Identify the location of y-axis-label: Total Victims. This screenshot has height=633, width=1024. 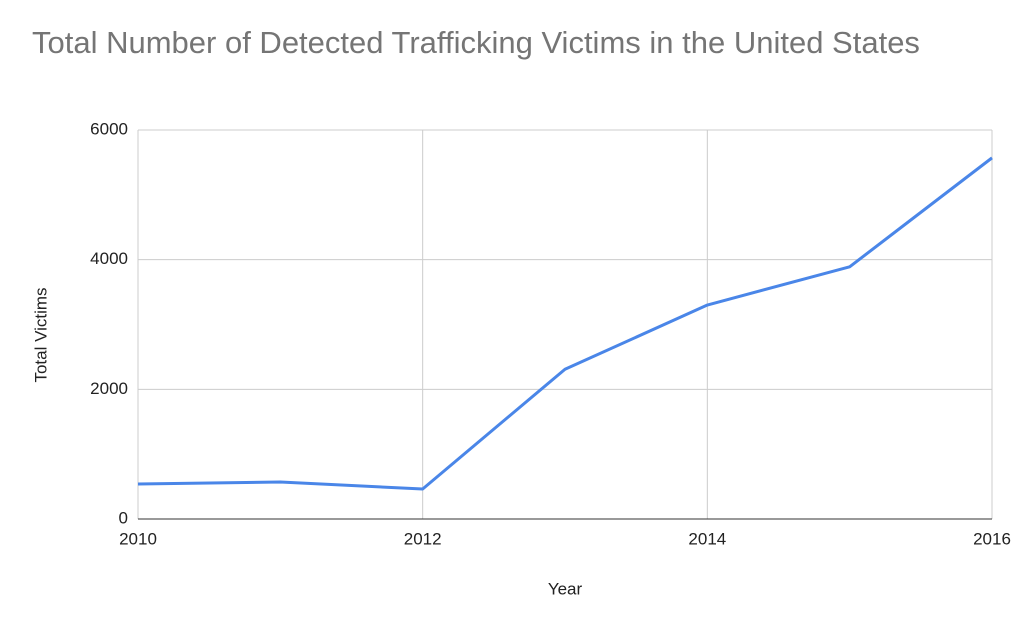
(40, 334).